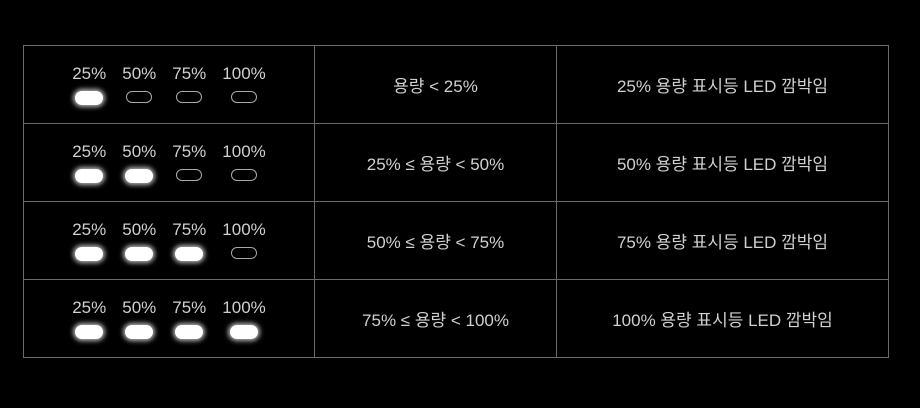 This screenshot has height=408, width=920. I want to click on led-status: 25% 용량 표시등 LED 깜박임, so click(722, 84).